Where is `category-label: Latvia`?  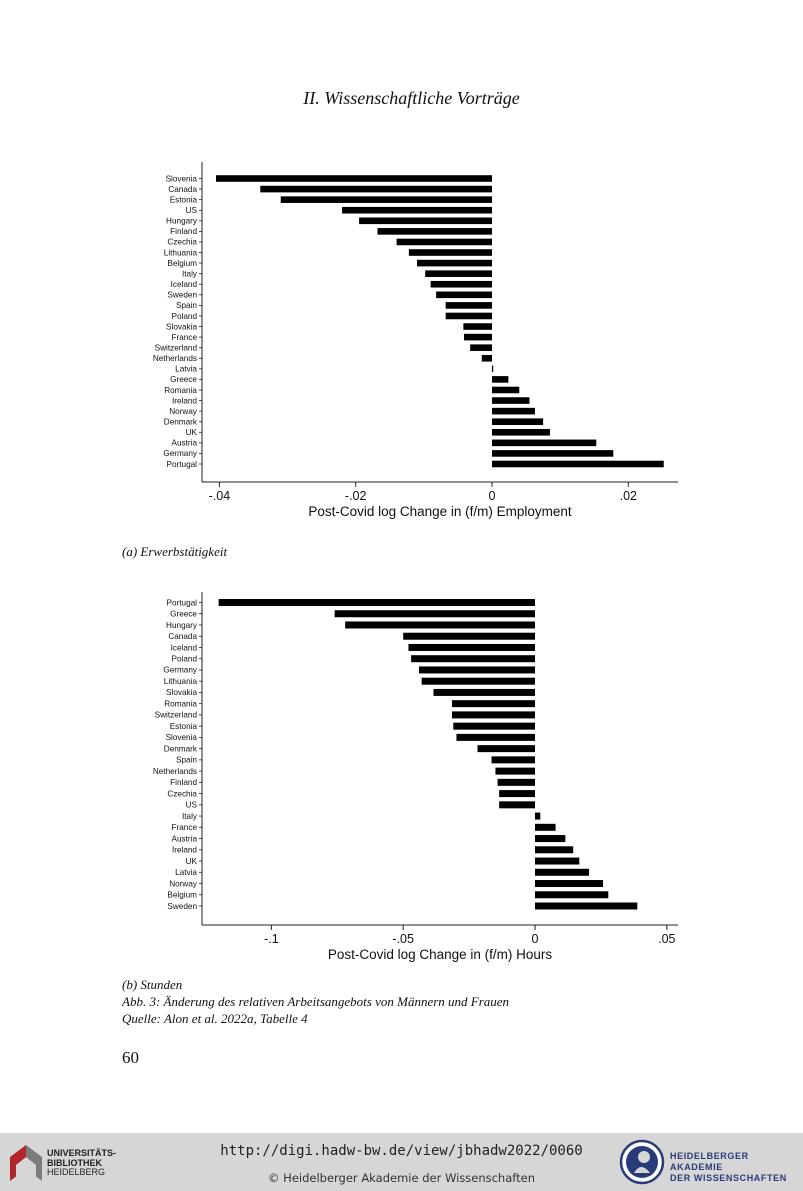 category-label: Latvia is located at coordinates (186, 369).